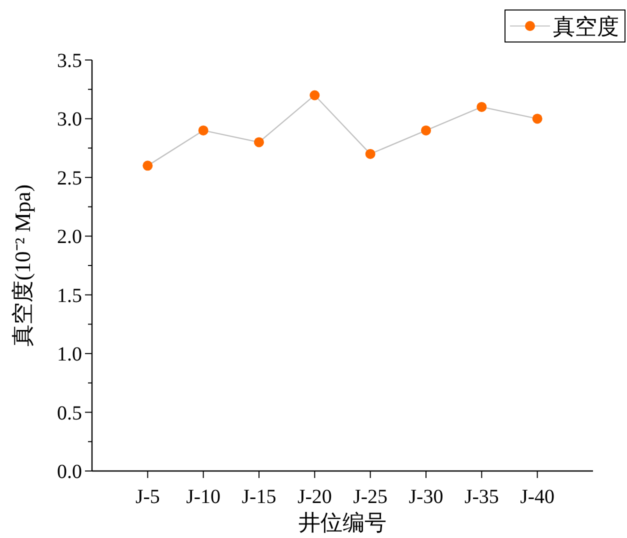 The height and width of the screenshot is (538, 627). I want to click on legend-label: 真空度, so click(586, 26).